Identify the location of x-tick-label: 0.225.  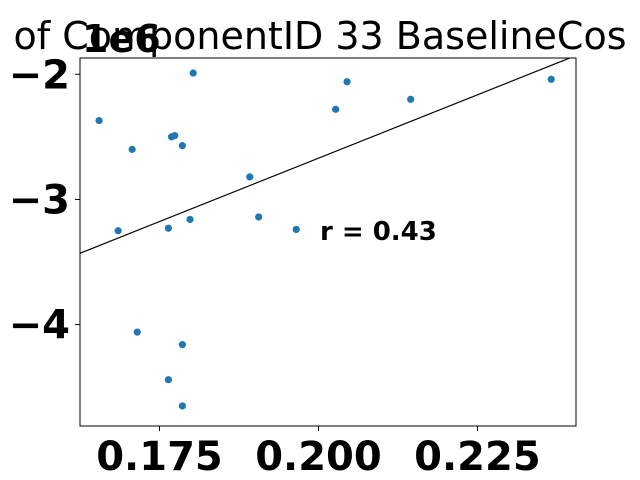
(477, 457).